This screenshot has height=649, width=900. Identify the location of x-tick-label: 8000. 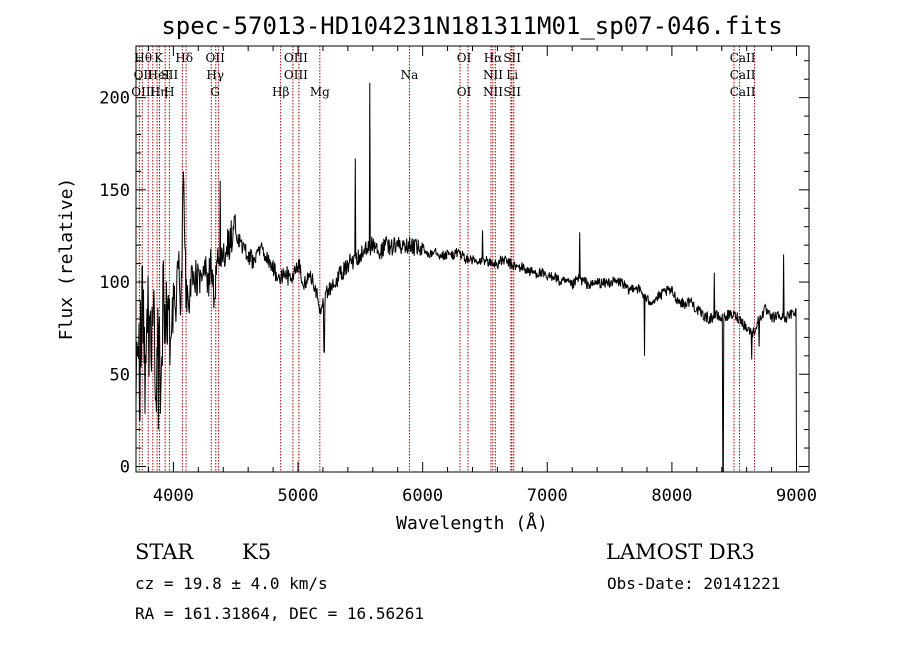
(671, 496).